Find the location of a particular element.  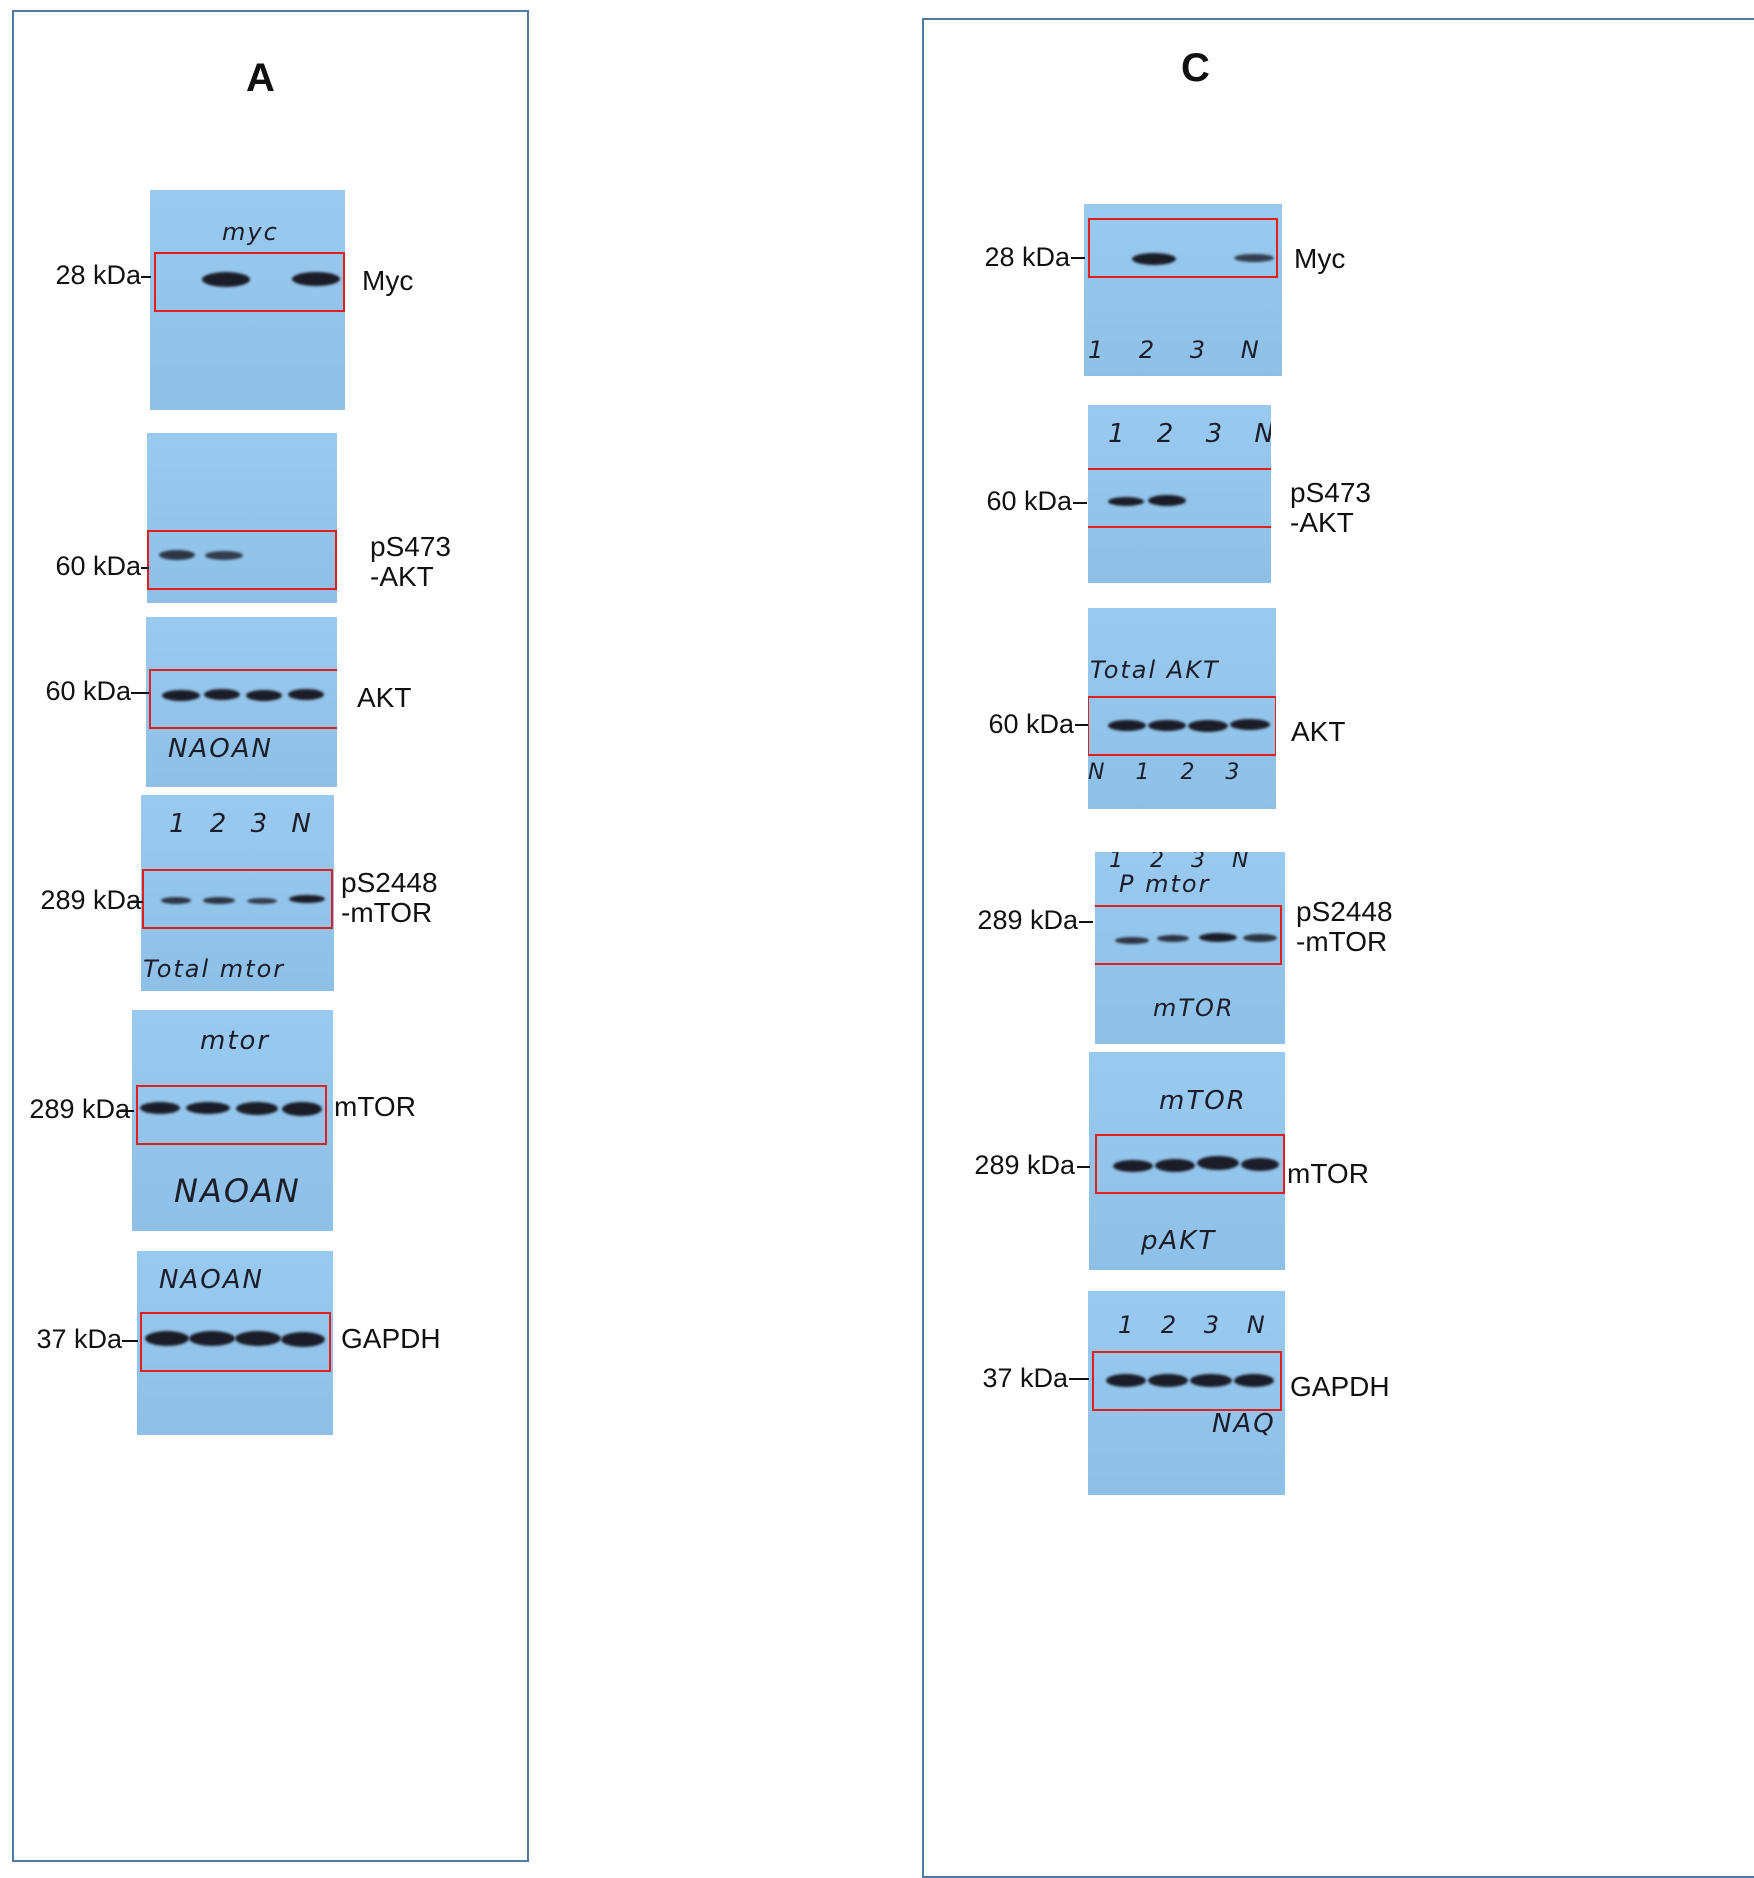

handwriting-label: Total mtor is located at coordinates (214, 969).